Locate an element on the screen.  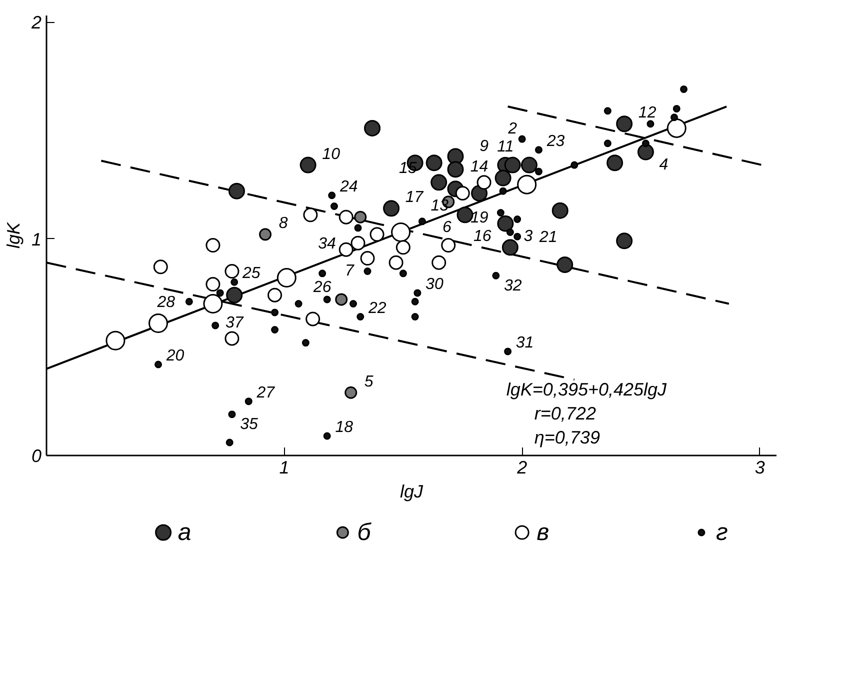
annotation: 2 is located at coordinates (512, 129).